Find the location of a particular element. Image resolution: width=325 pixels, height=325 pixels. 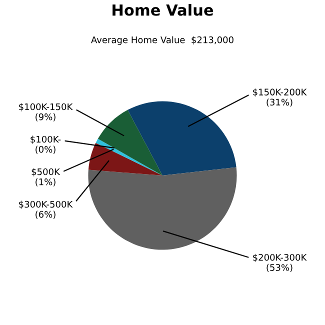

text: (0%) is located at coordinates (46, 150).